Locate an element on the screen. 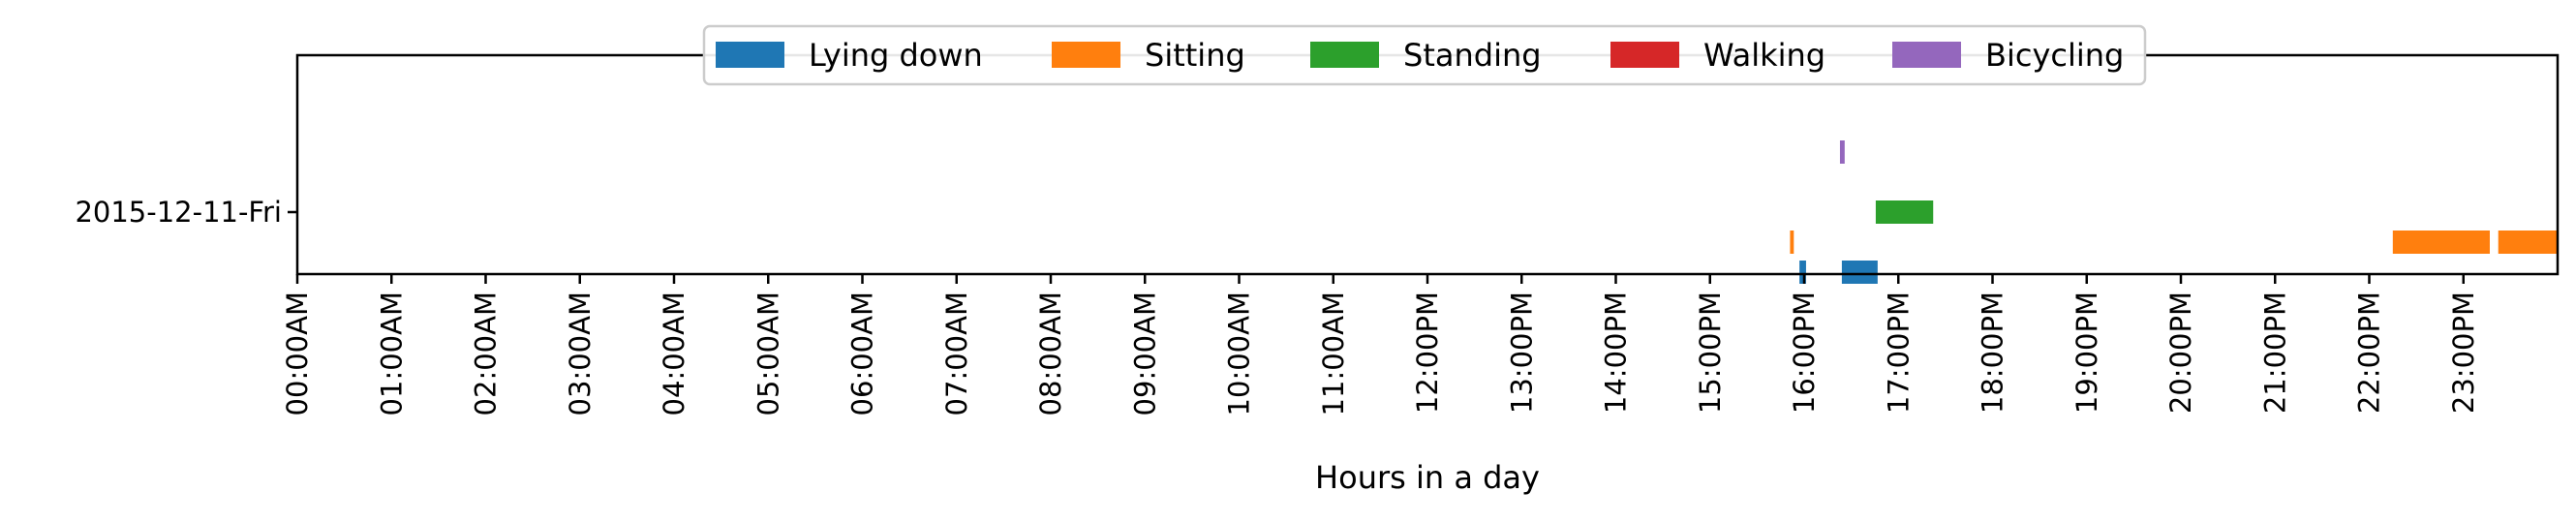 This screenshot has width=2576, height=523. y-axis: 2015-12-11-Fri is located at coordinates (186, 212).